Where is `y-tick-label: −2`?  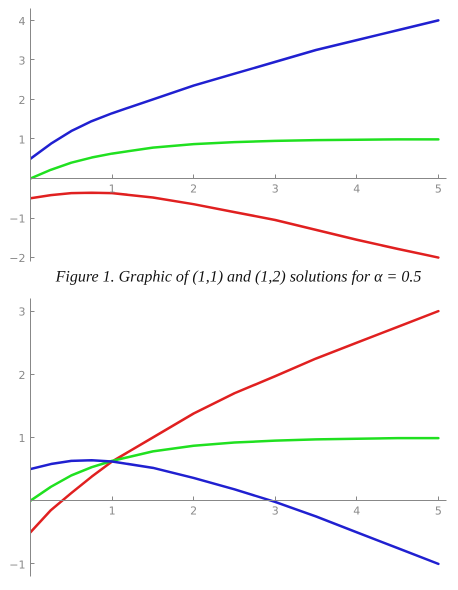 y-tick-label: −2 is located at coordinates (17, 259).